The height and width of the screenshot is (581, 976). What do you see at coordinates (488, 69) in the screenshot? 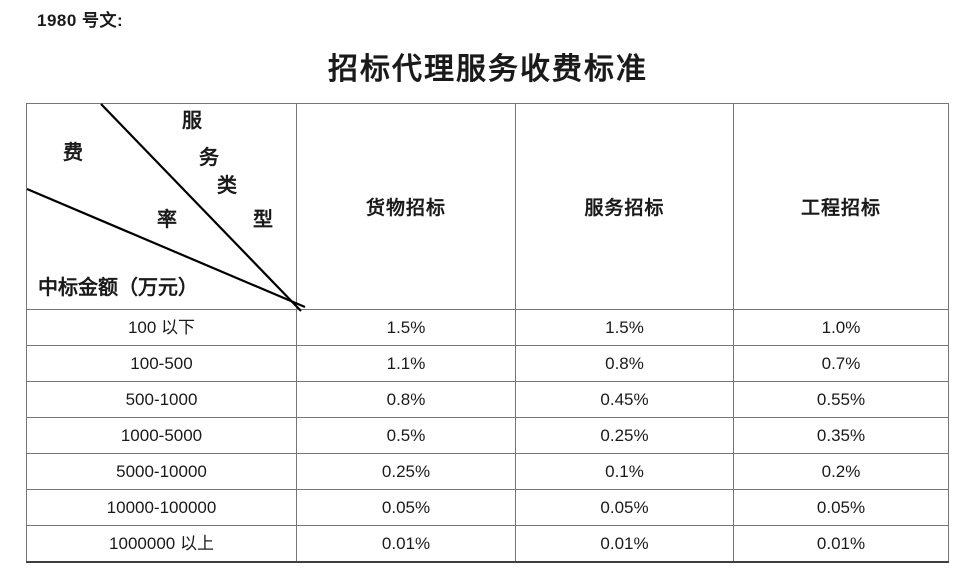
I see `page-title: 招标代理服务收费标准` at bounding box center [488, 69].